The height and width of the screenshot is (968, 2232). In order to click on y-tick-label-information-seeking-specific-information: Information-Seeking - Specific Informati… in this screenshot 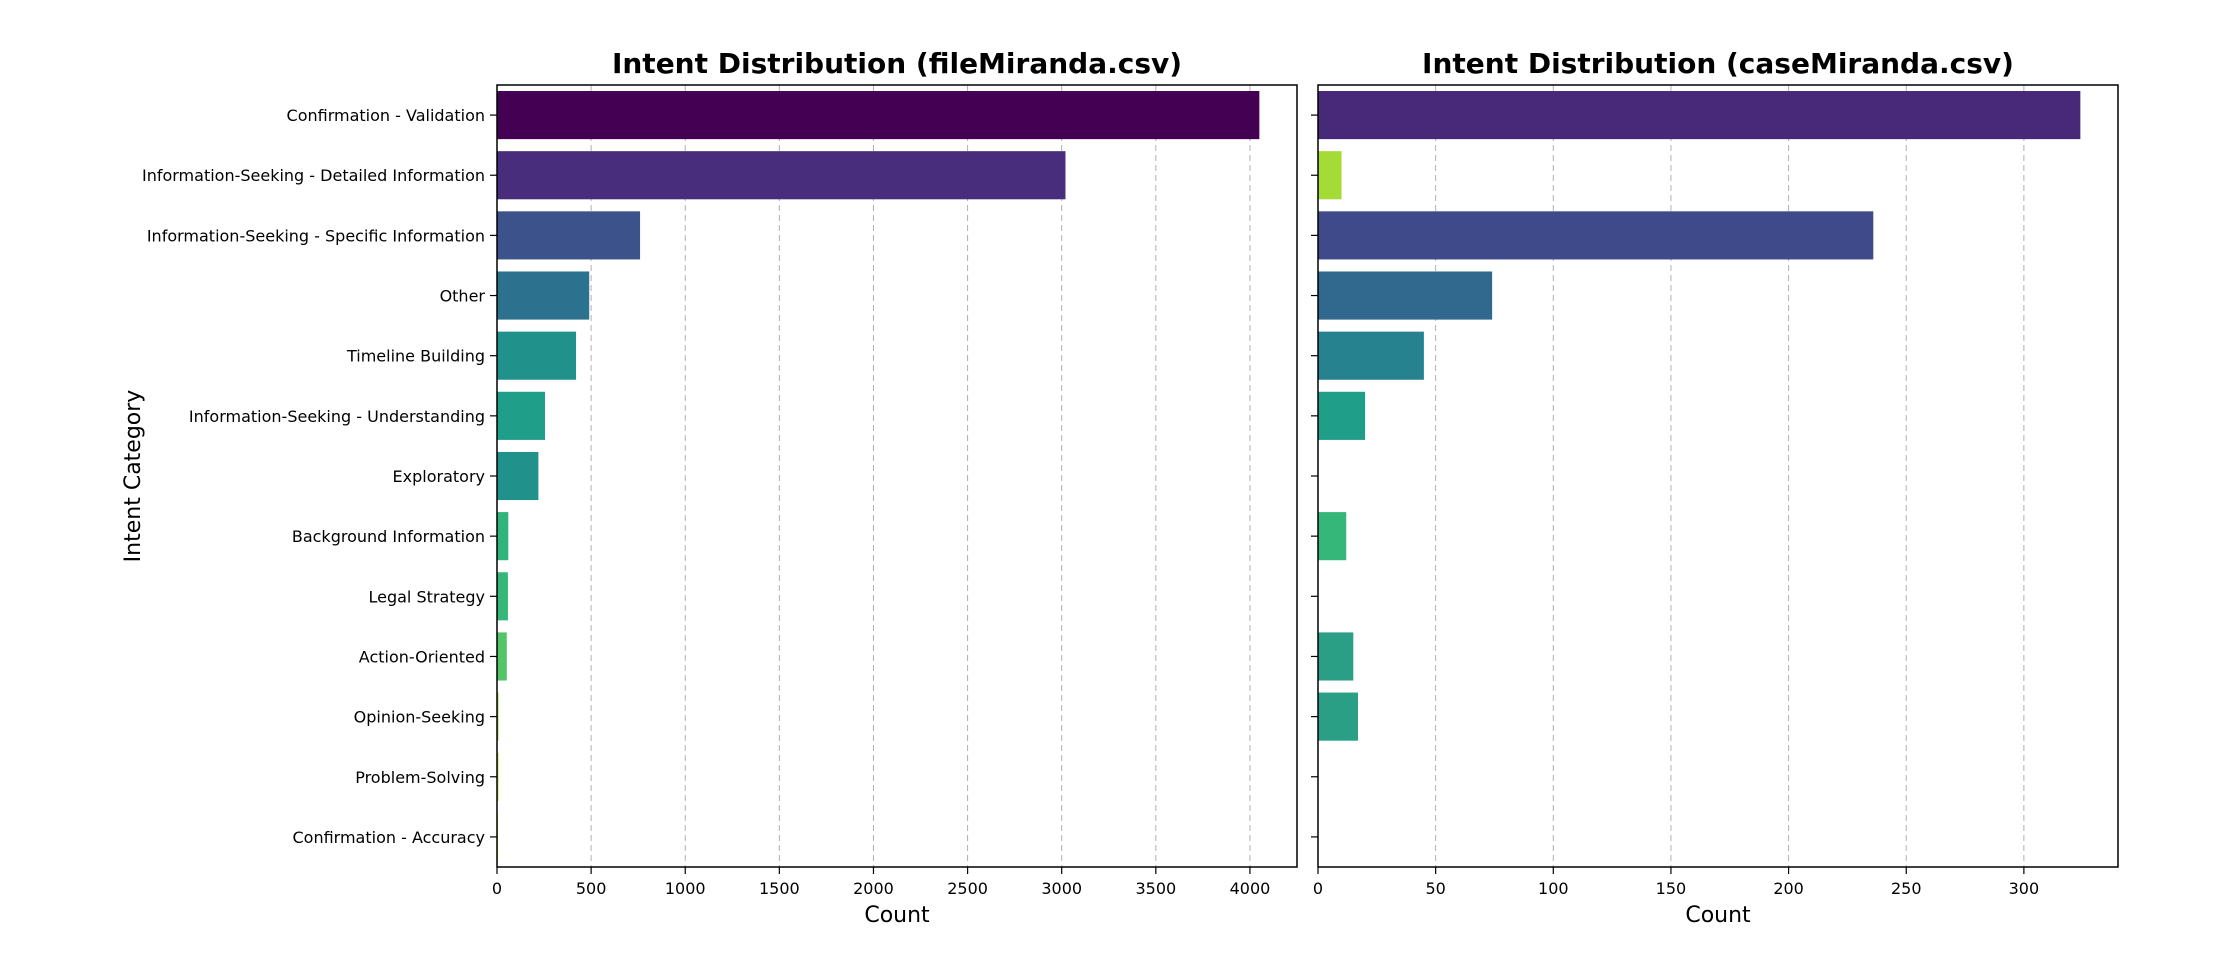, I will do `click(316, 235)`.